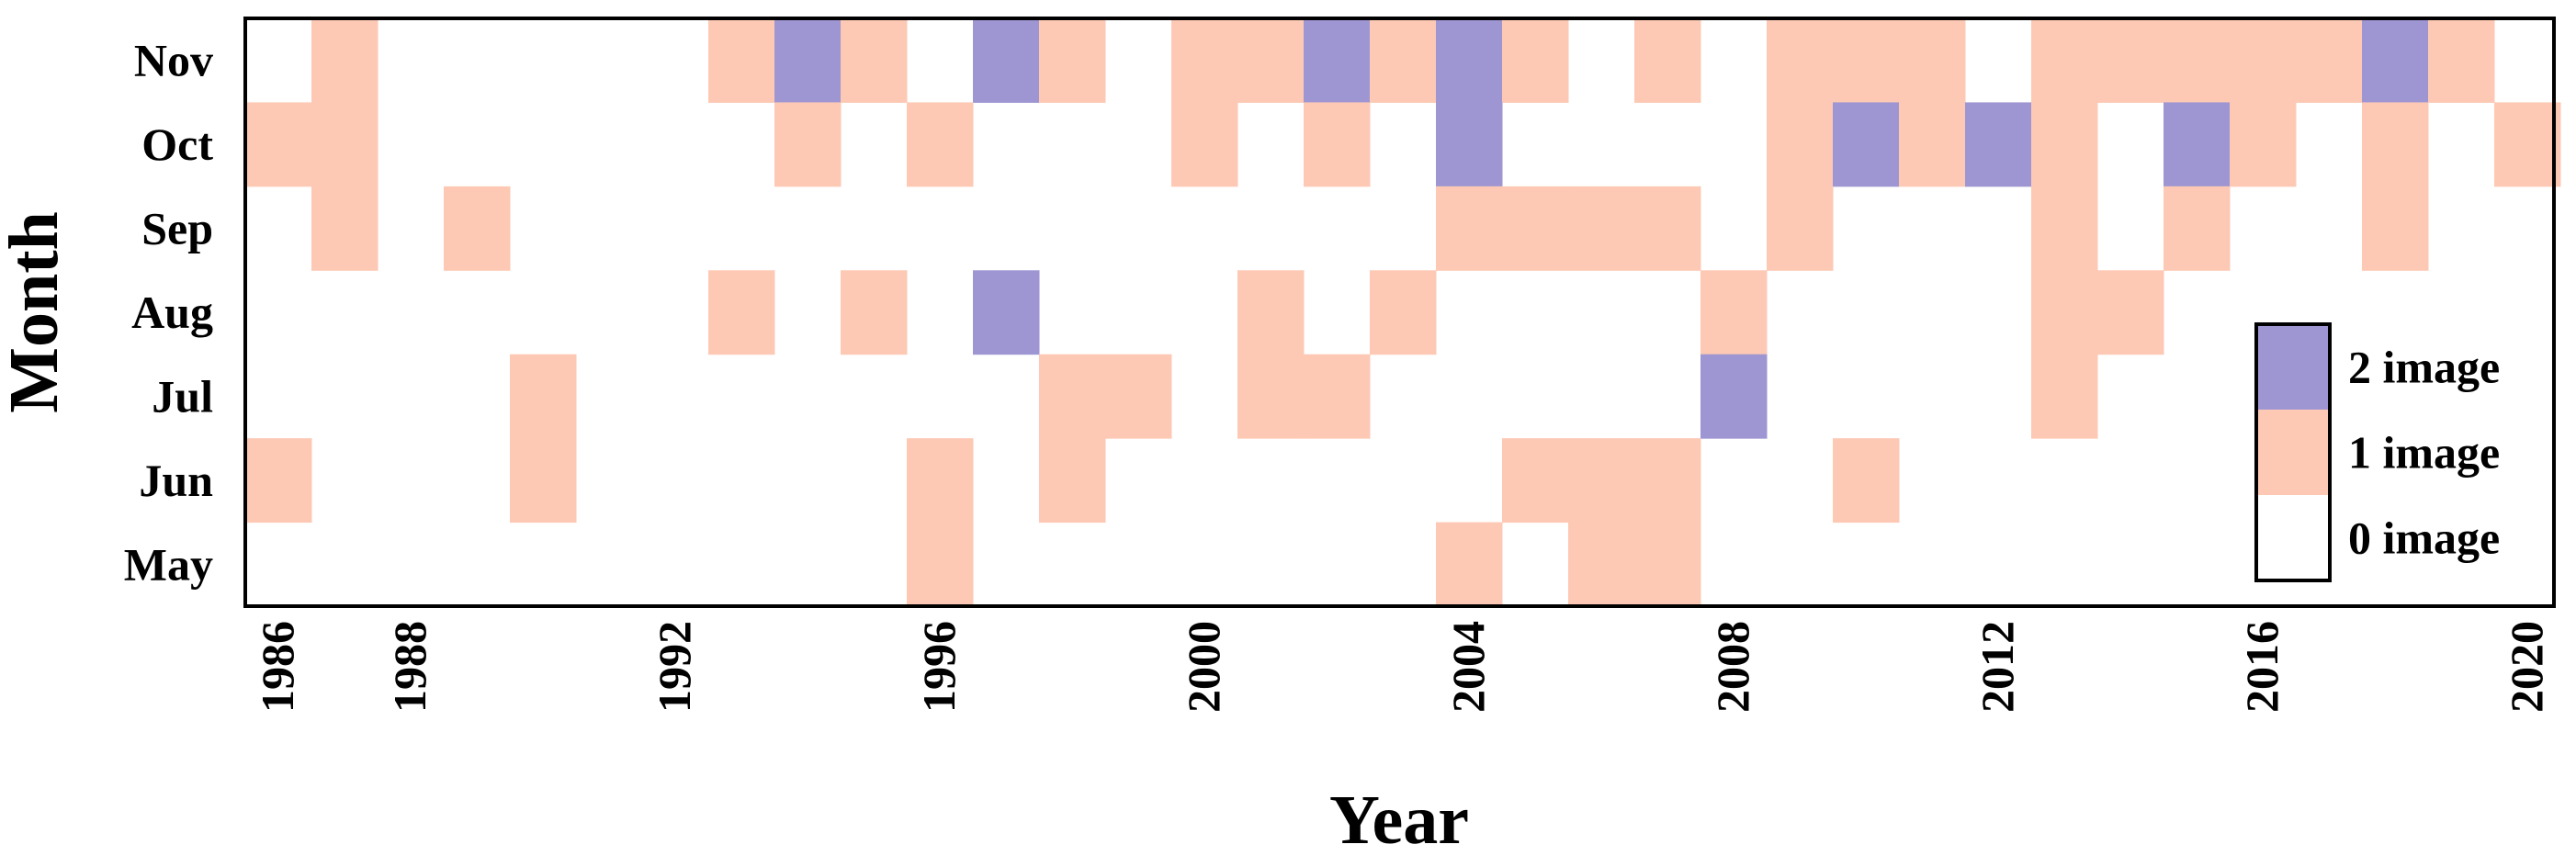  Describe the element at coordinates (2263, 61) in the screenshot. I see `heatmap-cell-Nov-2016` at that location.